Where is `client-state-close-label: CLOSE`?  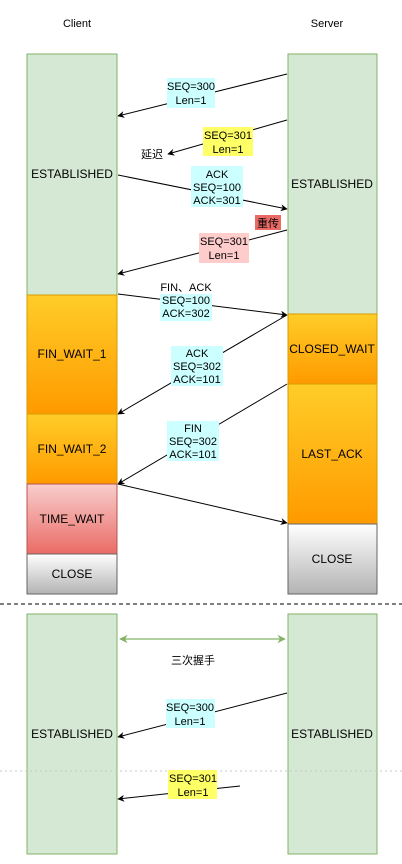
client-state-close-label: CLOSE is located at coordinates (72, 574).